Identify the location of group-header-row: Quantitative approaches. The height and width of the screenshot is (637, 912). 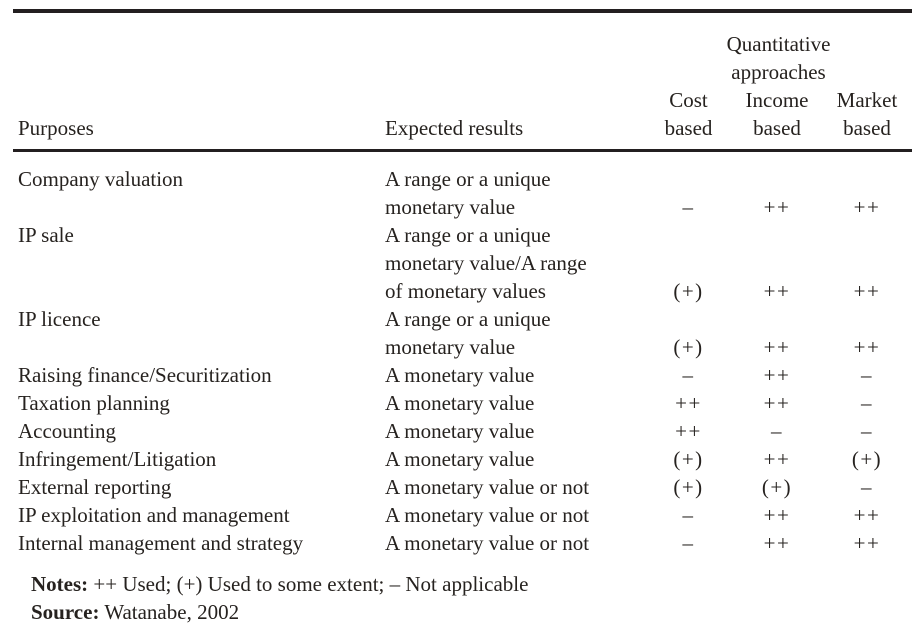
(462, 48).